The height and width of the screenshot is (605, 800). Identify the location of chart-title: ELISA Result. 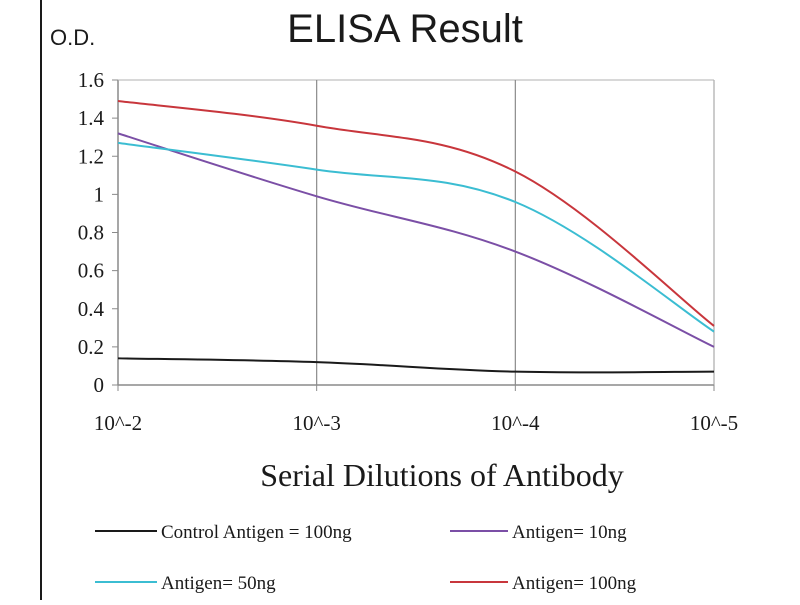
(405, 29).